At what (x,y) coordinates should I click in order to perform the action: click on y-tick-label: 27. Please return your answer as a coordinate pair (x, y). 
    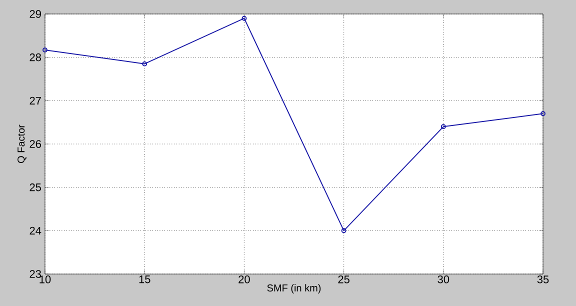
    Looking at the image, I should click on (35, 100).